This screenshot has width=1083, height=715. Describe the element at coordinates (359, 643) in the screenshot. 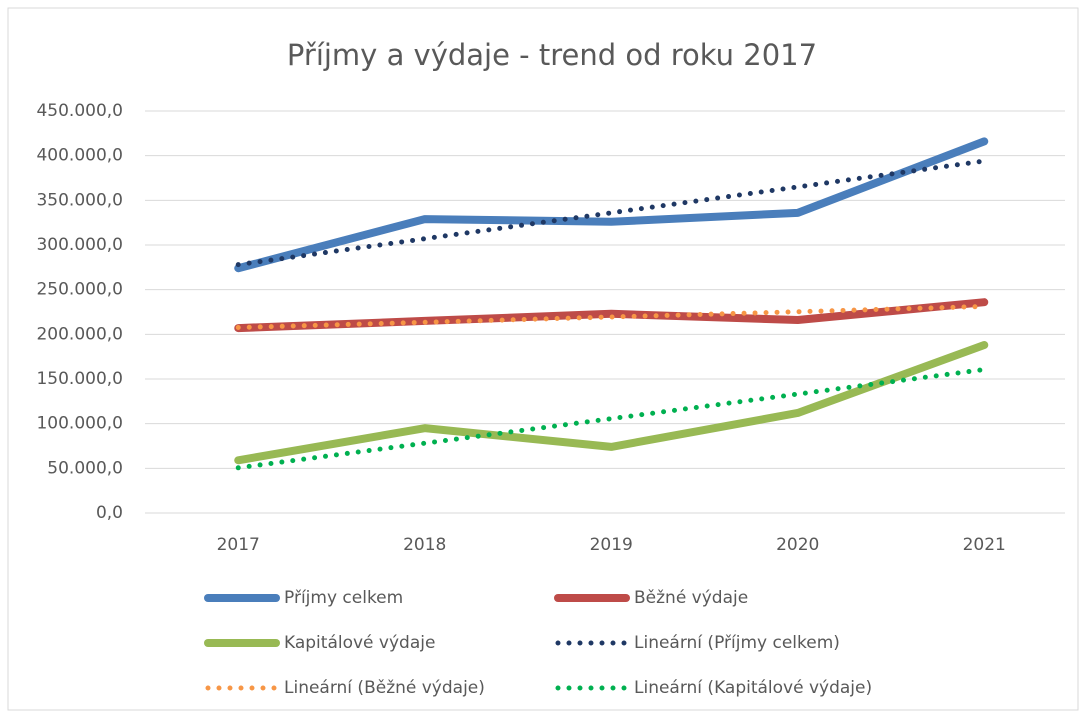

I see `legend-label: Kapitálové výdaje` at that location.